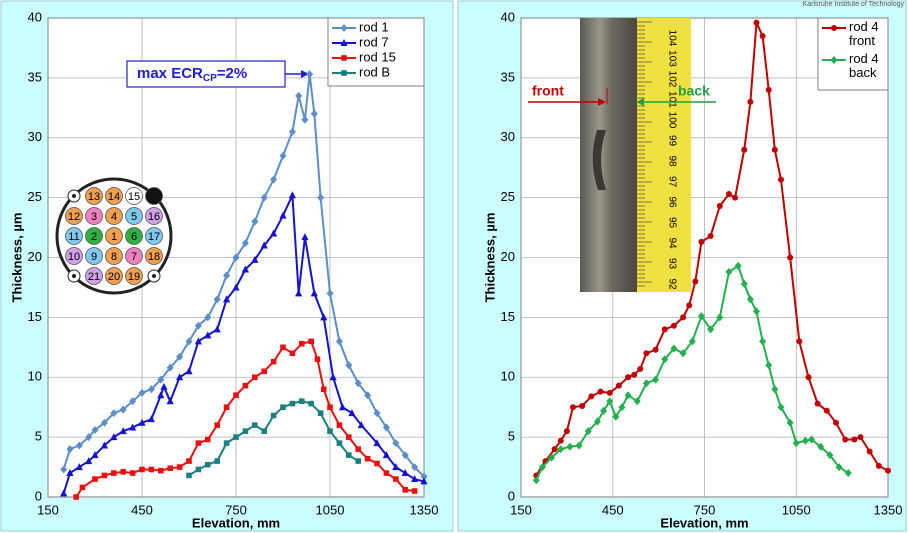  Describe the element at coordinates (16, 258) in the screenshot. I see `y-axis-label: Thickness, µm` at that location.